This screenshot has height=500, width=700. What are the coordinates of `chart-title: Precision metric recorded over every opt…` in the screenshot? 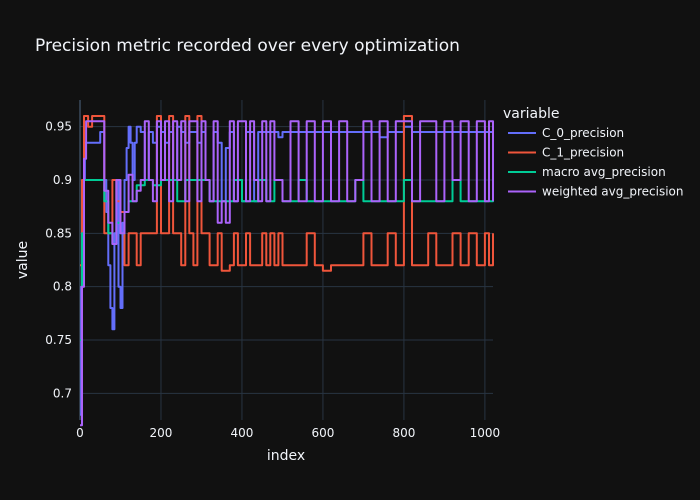 It's located at (247, 46).